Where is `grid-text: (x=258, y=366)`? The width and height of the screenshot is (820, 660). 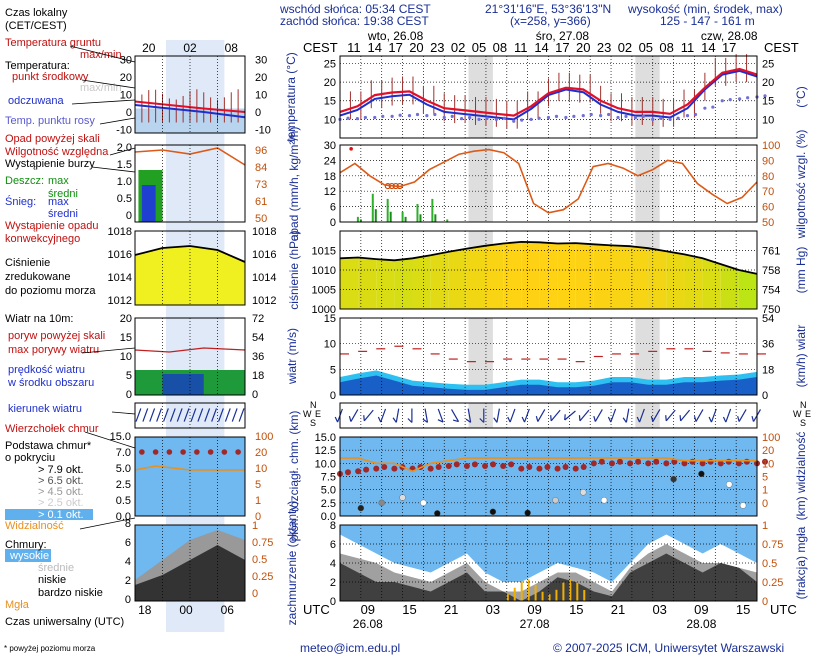
grid-text: (x=258, y=366) is located at coordinates (550, 21).